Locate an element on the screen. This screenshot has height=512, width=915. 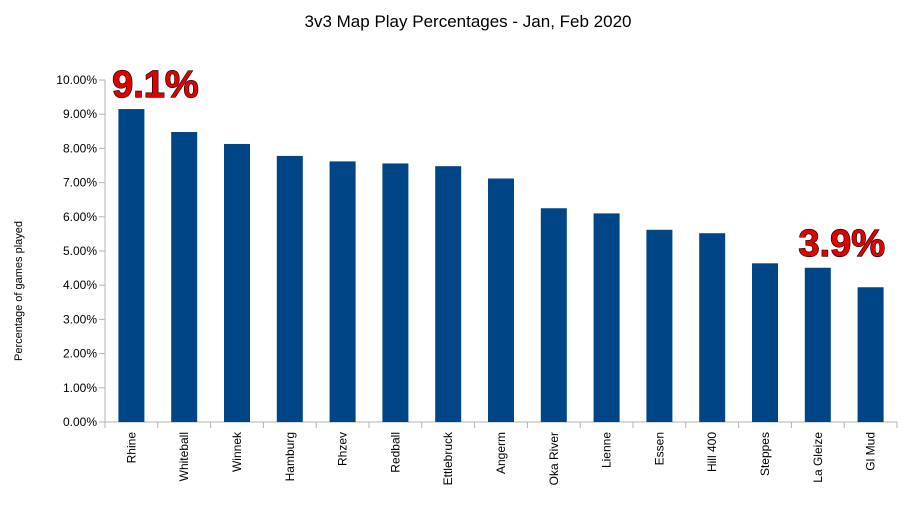
x-tick-label: Oka River is located at coordinates (554, 458).